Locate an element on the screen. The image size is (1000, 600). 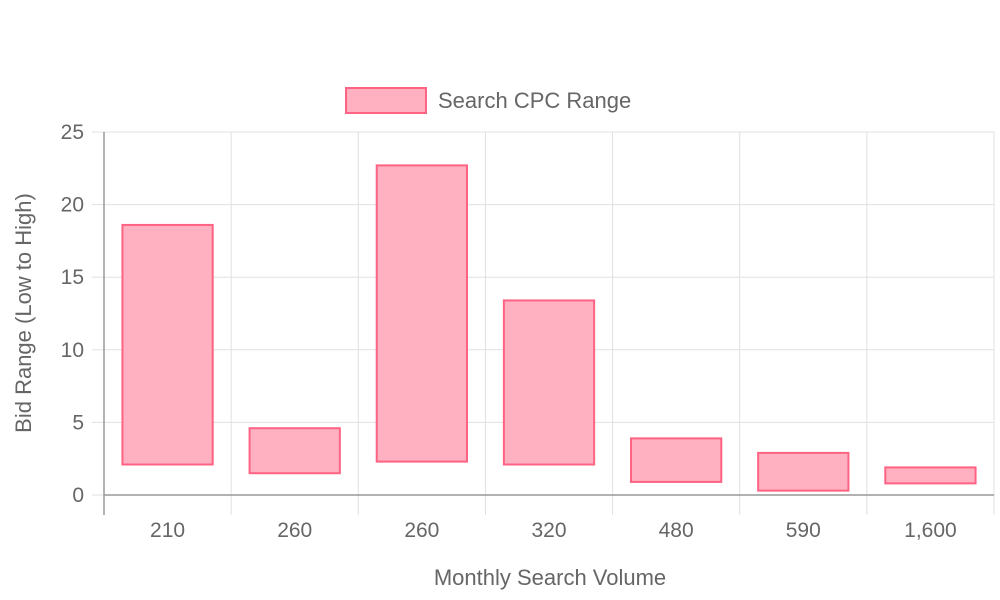
y-tick-label: 10 is located at coordinates (72, 350).